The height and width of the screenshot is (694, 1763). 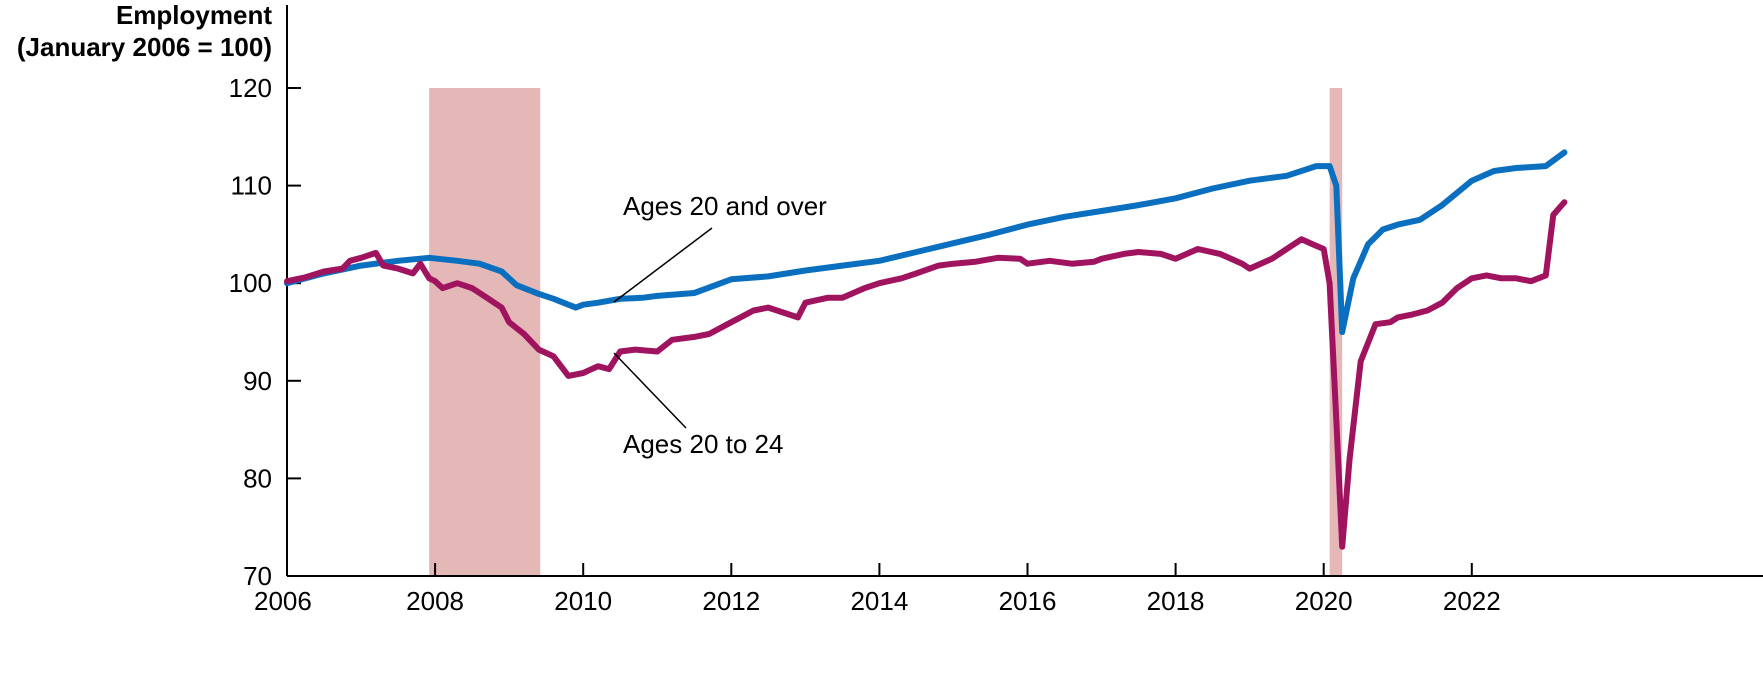 I want to click on x-tick-label: 2022, so click(x=1472, y=601).